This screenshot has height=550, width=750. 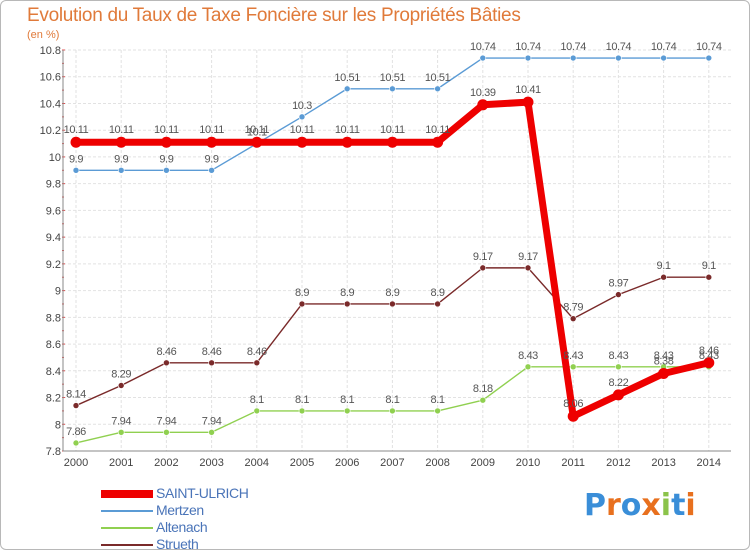 I want to click on y-tick-label: 8.2, so click(x=53, y=399).